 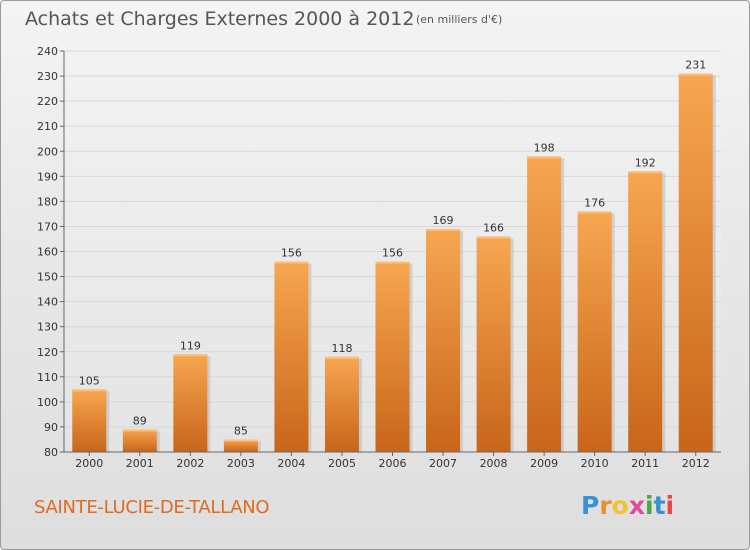 What do you see at coordinates (645, 312) in the screenshot?
I see `bar-2011` at bounding box center [645, 312].